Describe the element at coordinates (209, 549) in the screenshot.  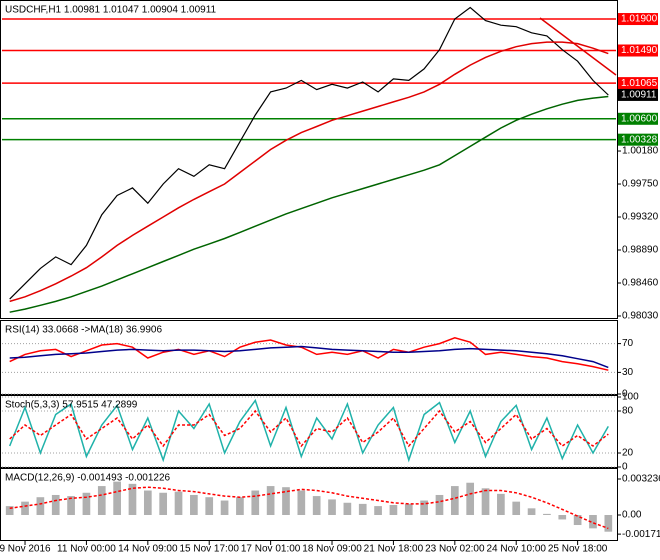
I see `x-tick-label: 15 Nov 17:00` at that location.